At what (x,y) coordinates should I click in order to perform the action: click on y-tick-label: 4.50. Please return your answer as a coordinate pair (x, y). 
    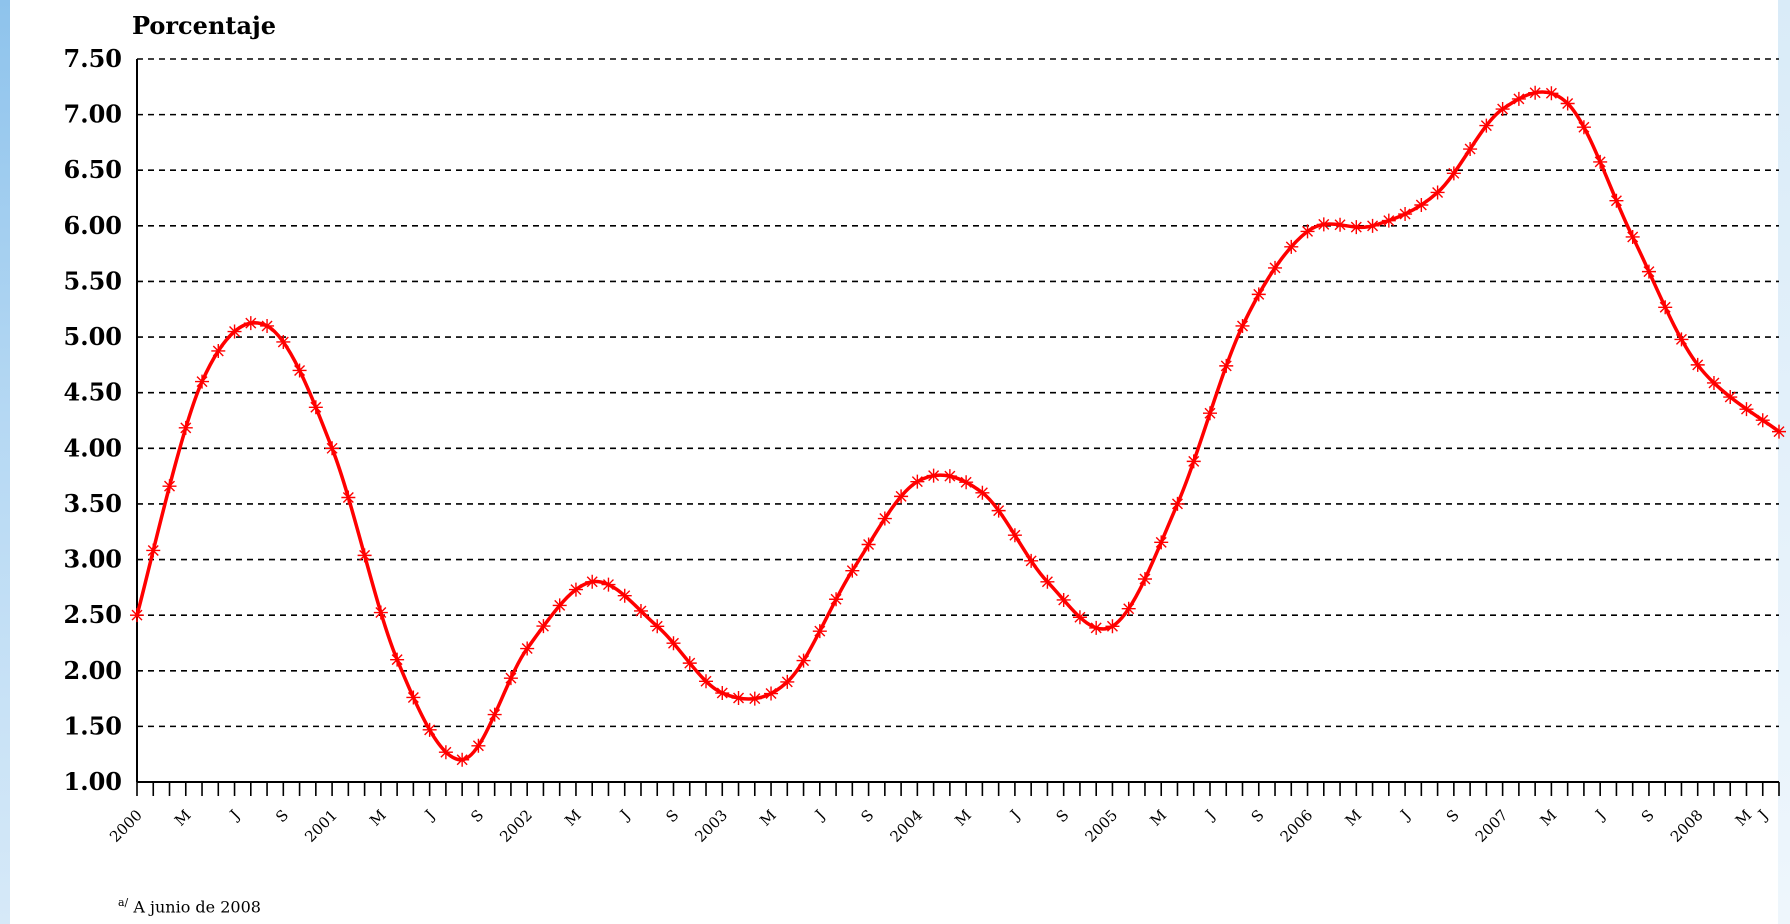
    Looking at the image, I should click on (93, 392).